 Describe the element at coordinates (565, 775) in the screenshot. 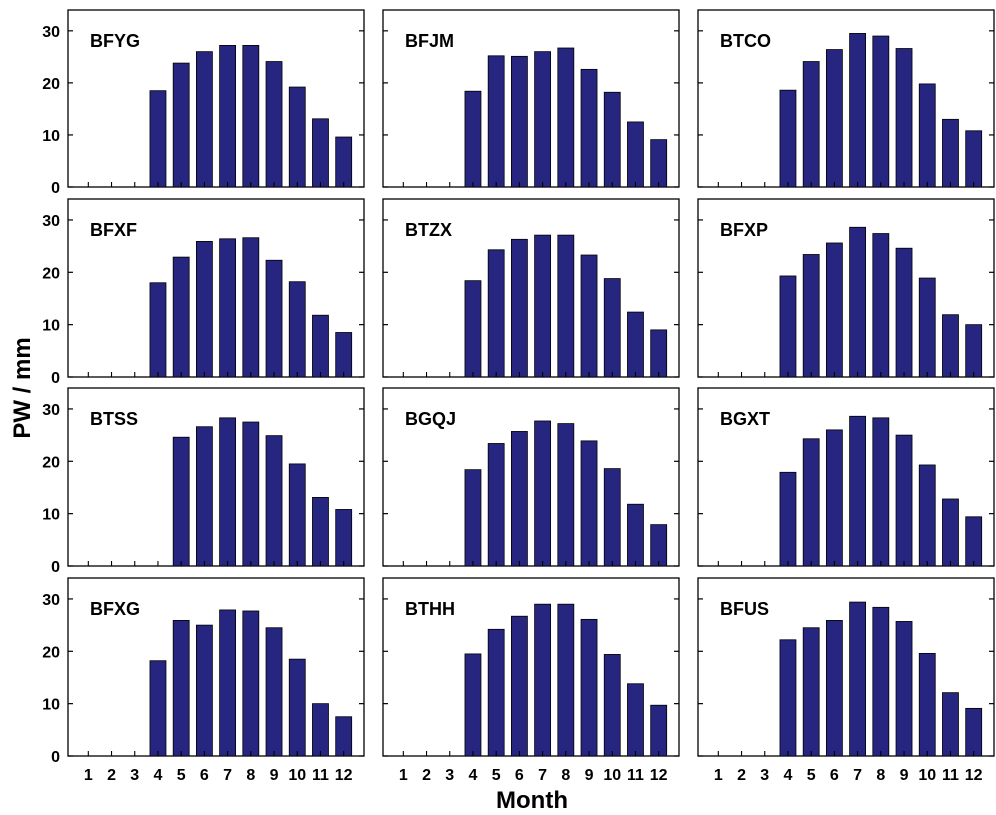

I see `x-tick-label: 8` at that location.